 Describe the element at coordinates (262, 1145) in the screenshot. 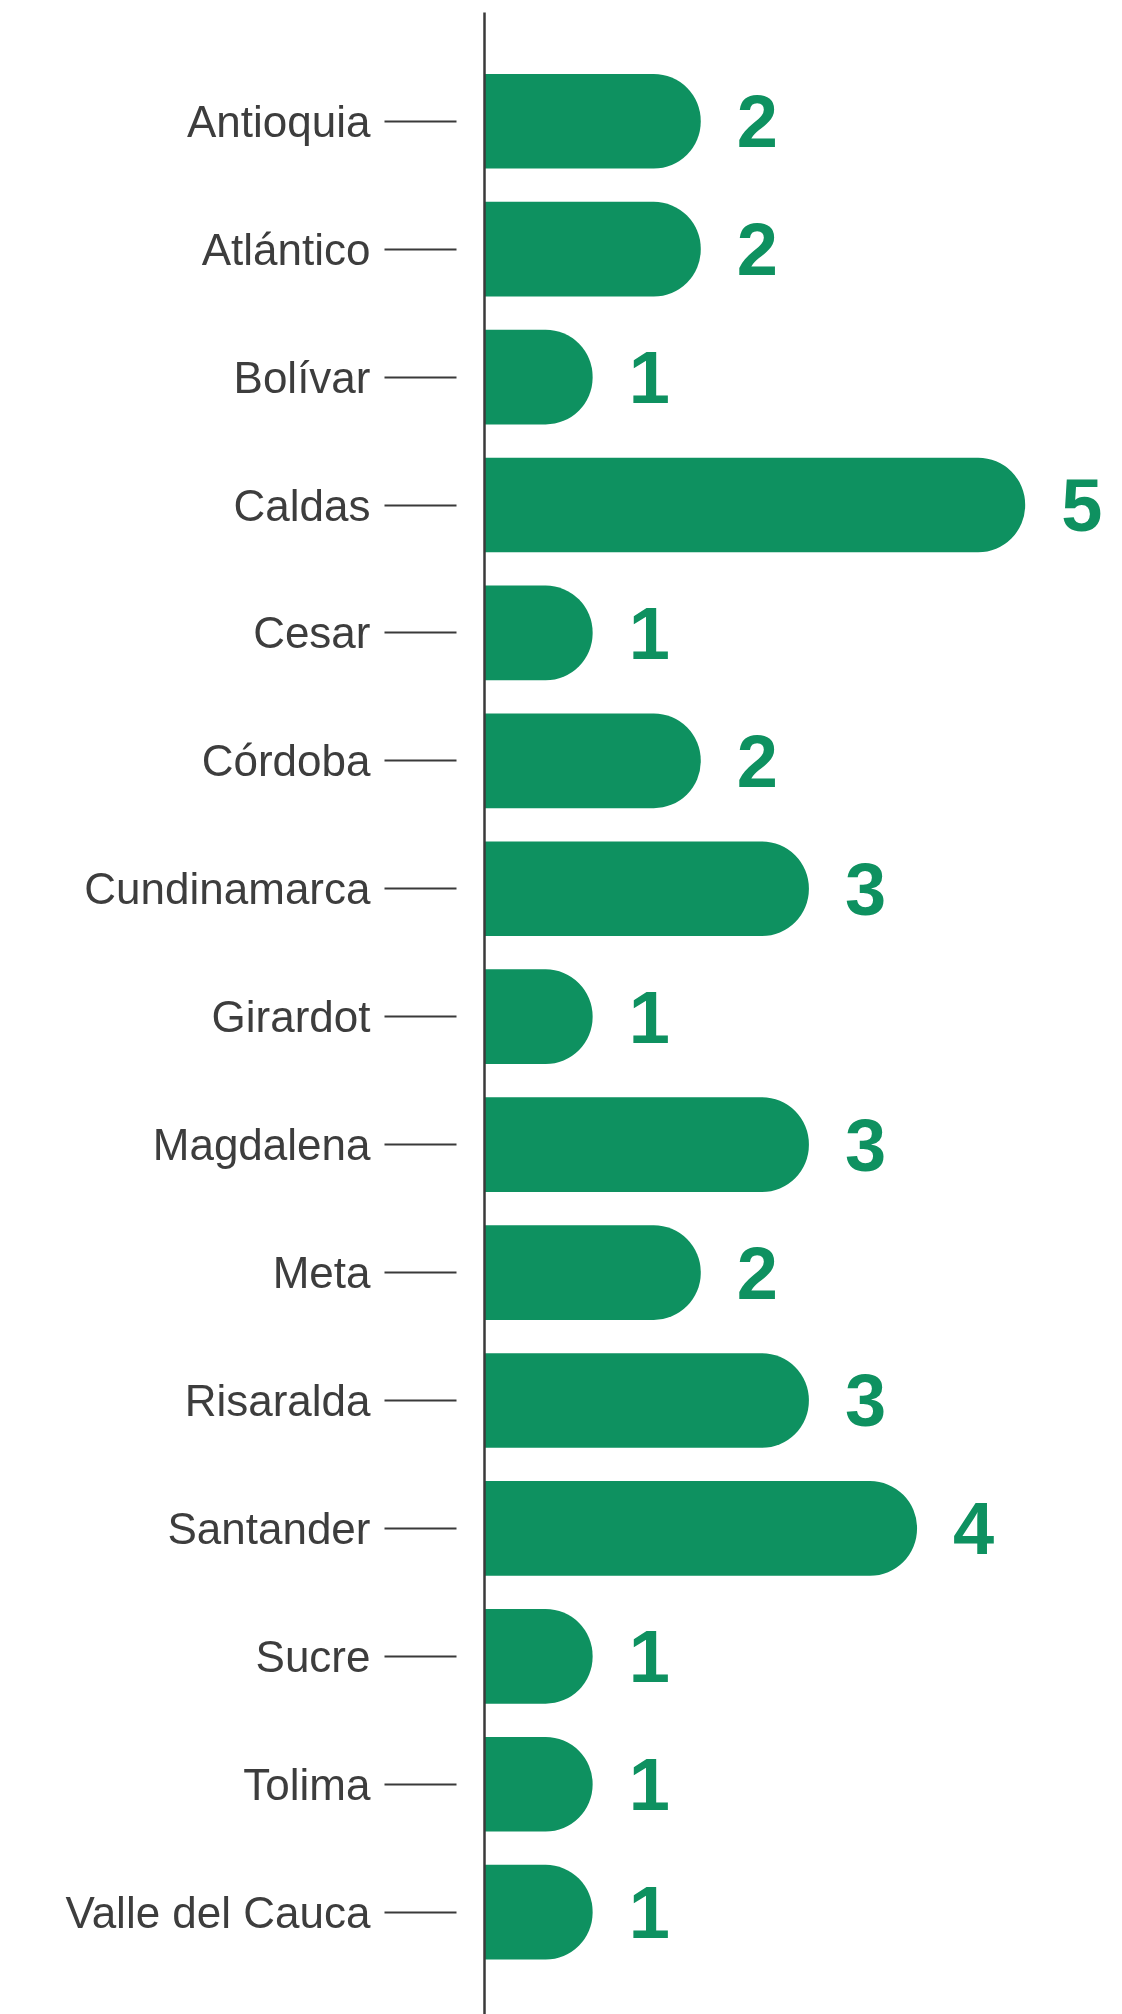

I see `y-tick-label: Magdalena` at that location.